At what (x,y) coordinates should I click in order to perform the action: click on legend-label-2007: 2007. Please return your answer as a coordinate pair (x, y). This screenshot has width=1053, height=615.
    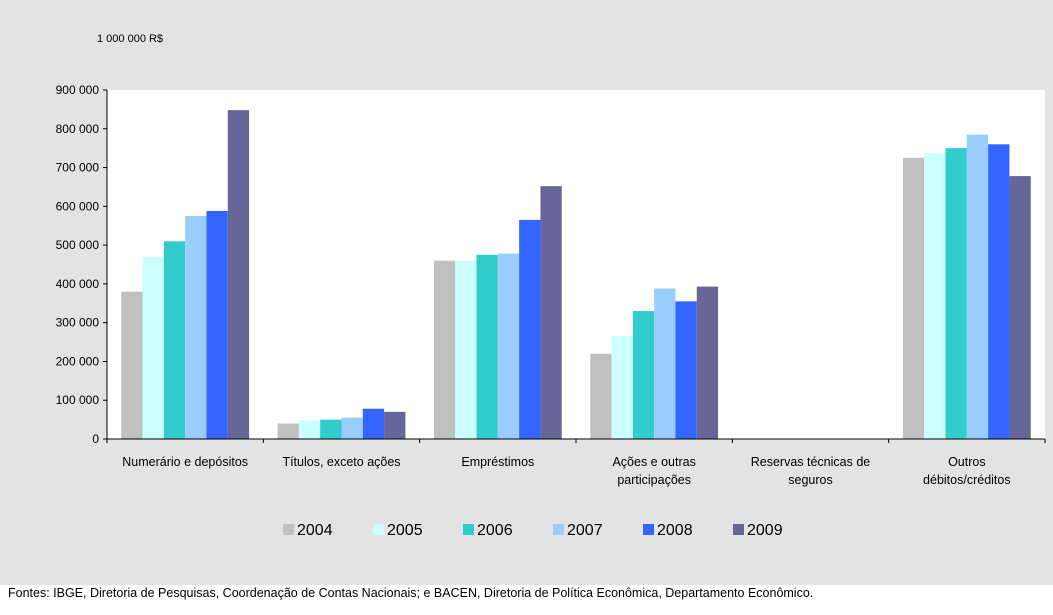
    Looking at the image, I should click on (585, 530).